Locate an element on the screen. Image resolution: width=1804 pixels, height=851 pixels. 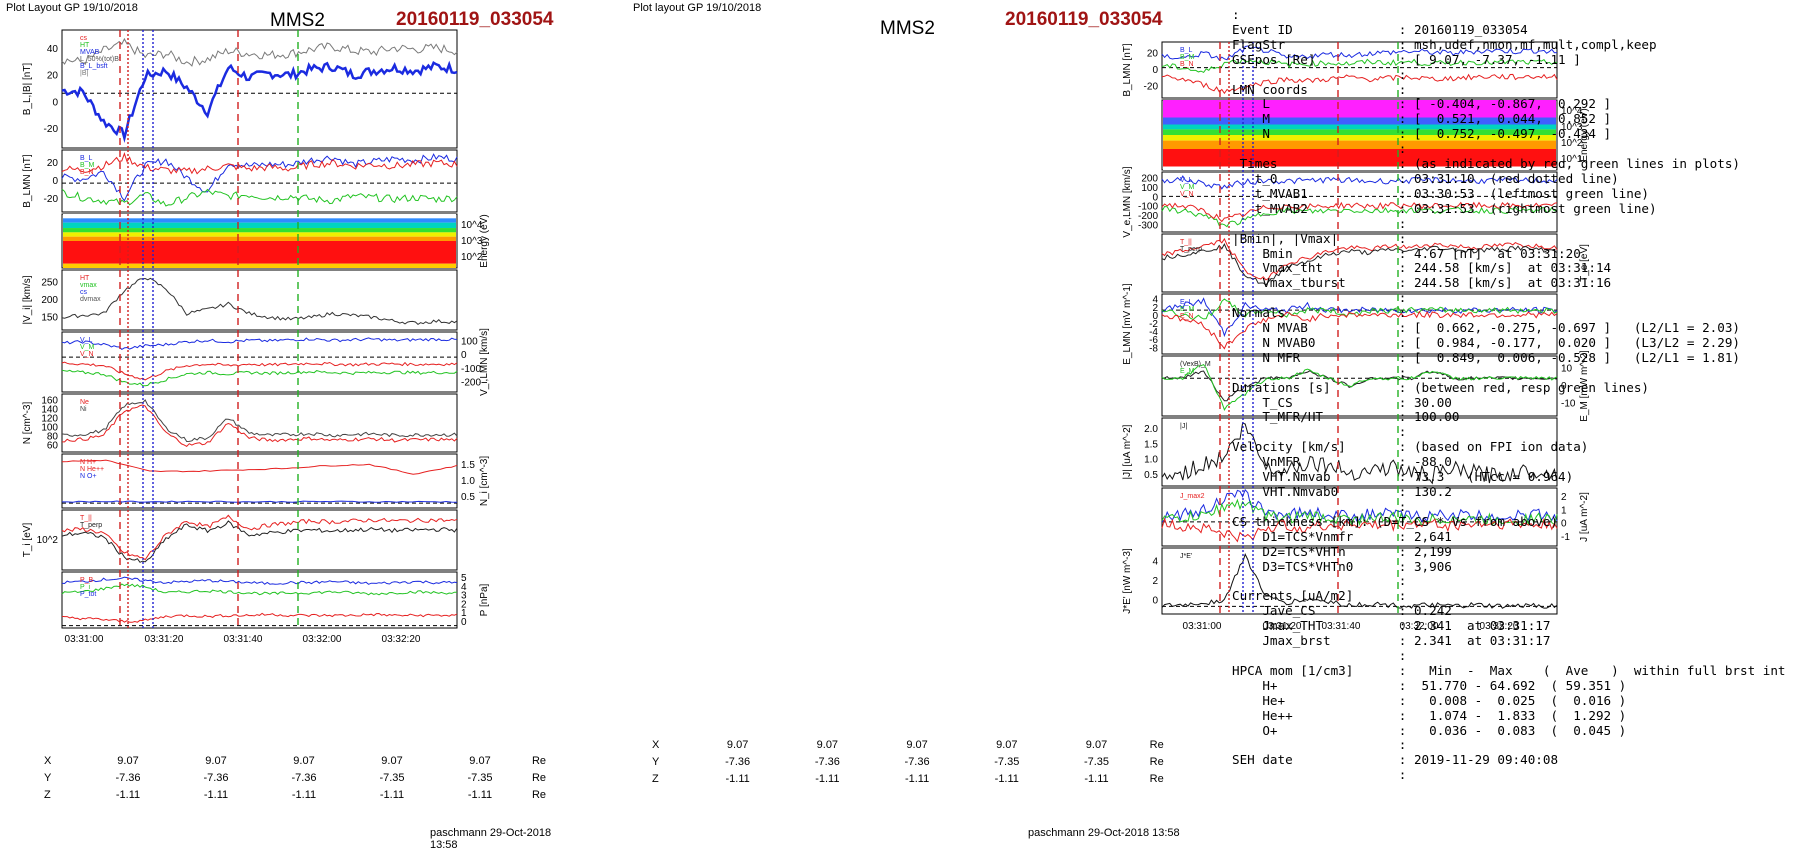
panel-ytick: 2 is located at coordinates (1155, 308).